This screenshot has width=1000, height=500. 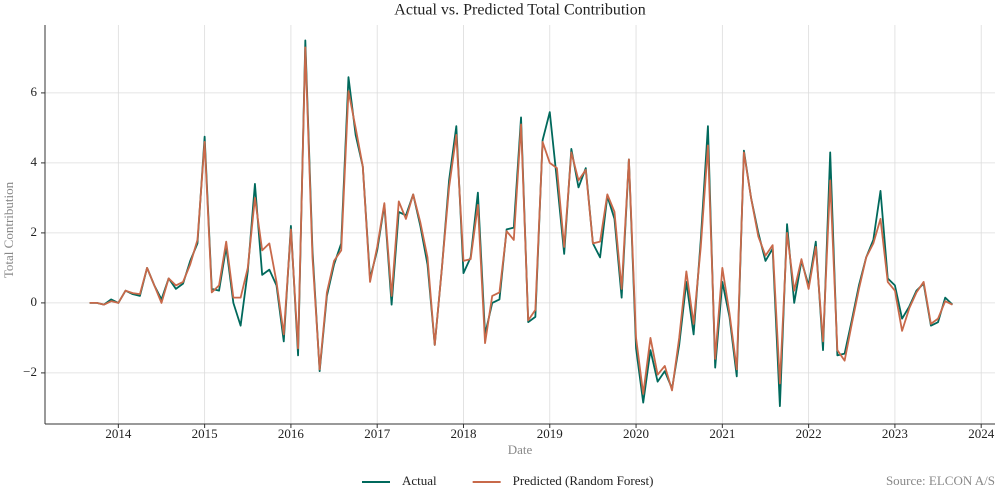 I want to click on x-tick-label: 2021, so click(x=722, y=433).